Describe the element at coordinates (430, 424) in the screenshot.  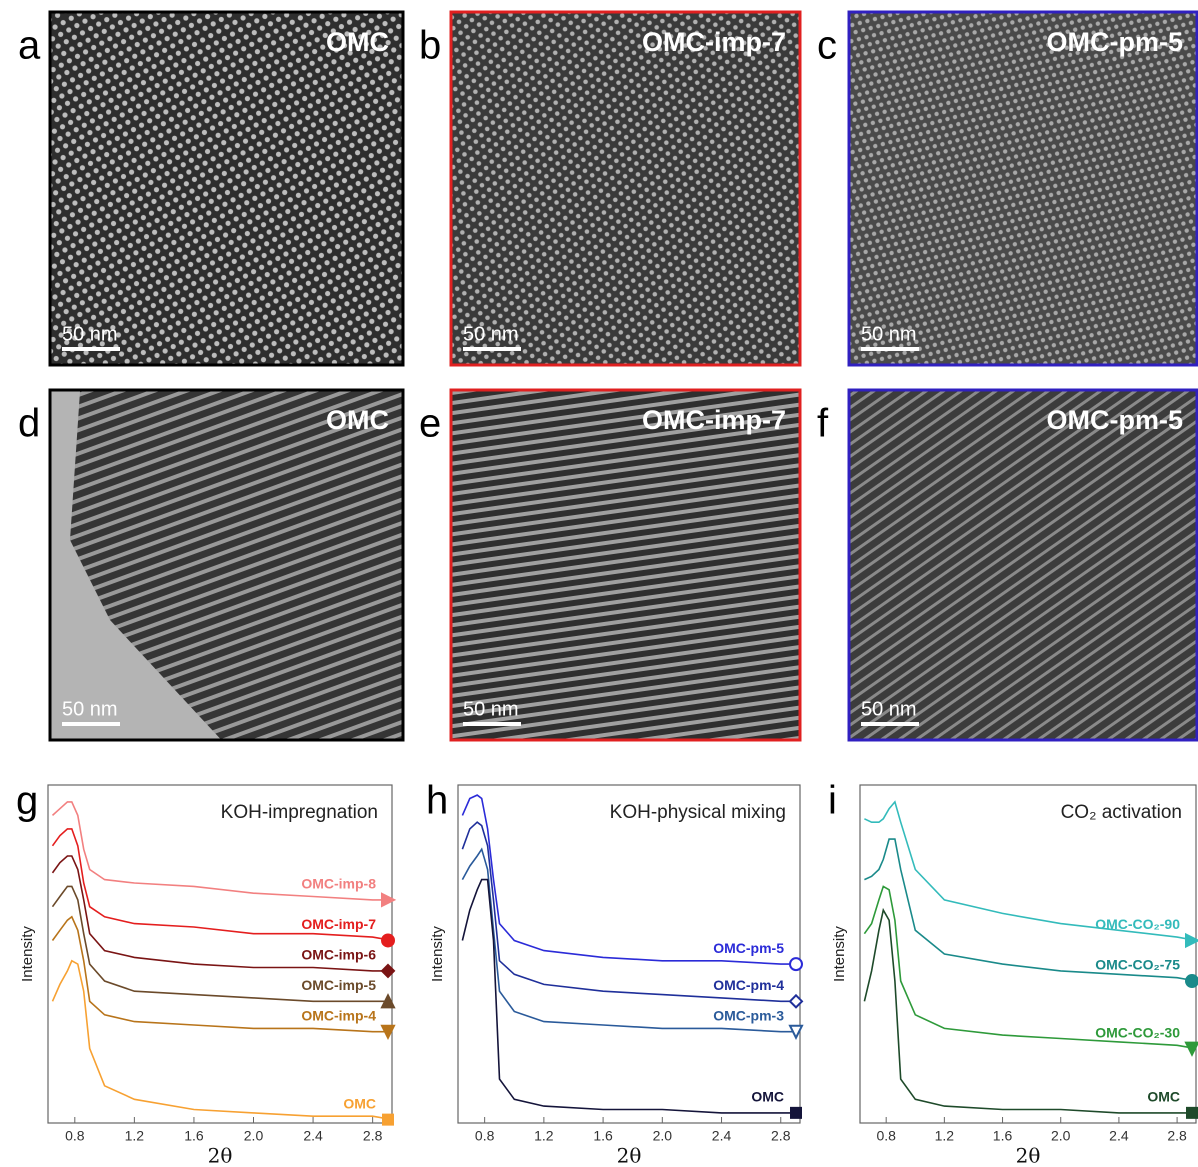
I see `panel-letter: e` at that location.